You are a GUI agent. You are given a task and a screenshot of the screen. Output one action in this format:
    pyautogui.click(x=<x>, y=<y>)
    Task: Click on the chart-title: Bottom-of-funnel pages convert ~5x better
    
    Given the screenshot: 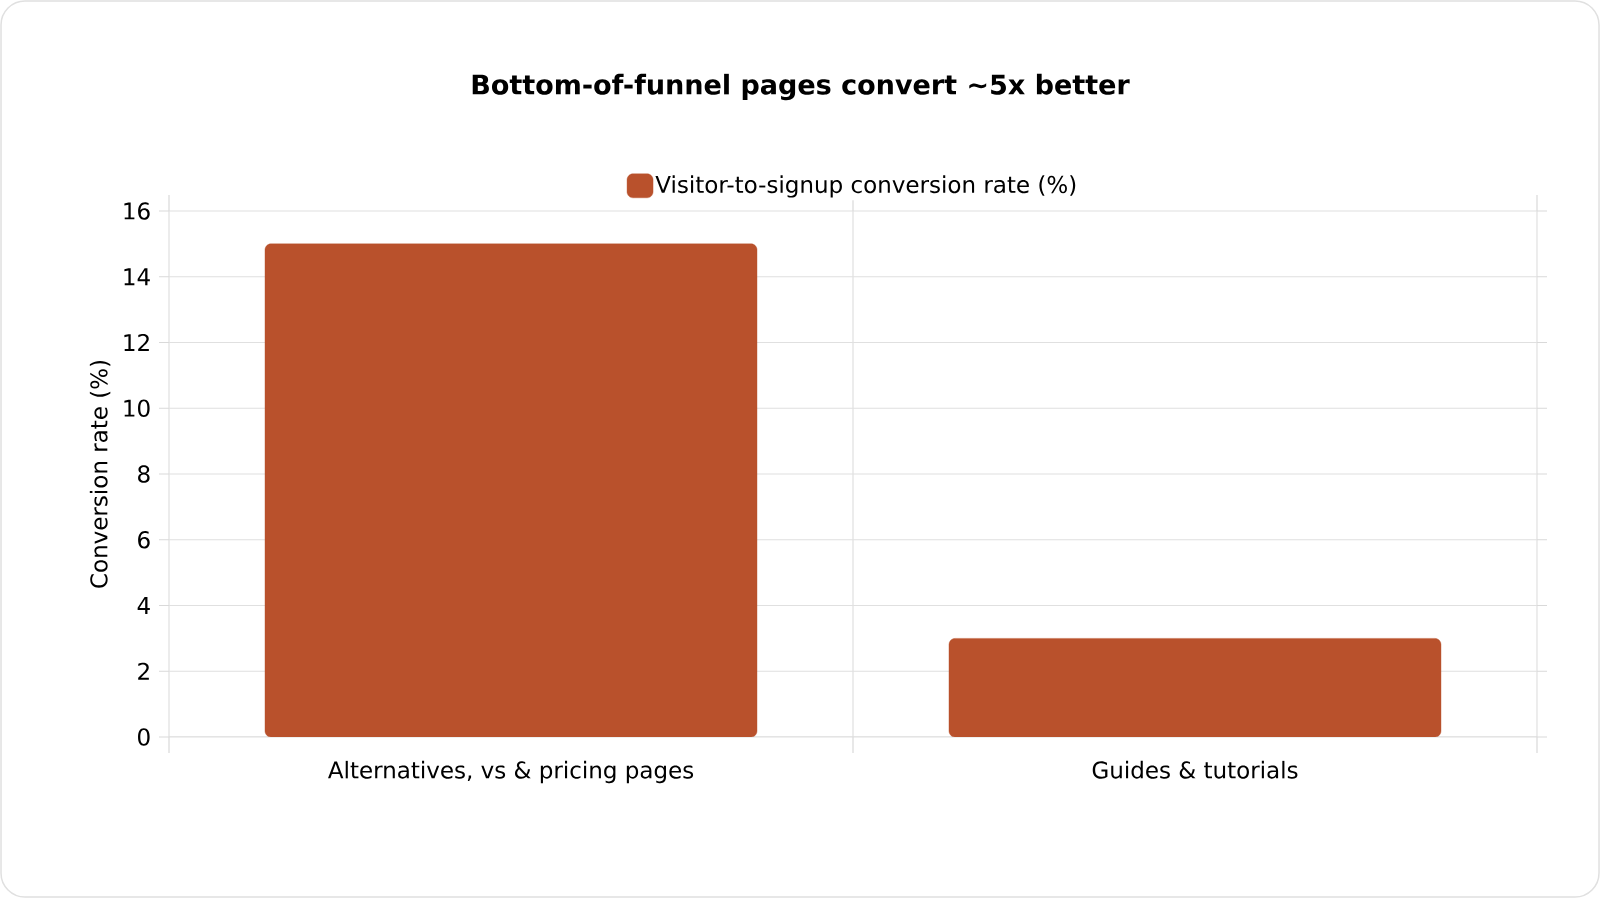 What is the action you would take?
    pyautogui.click(x=801, y=87)
    